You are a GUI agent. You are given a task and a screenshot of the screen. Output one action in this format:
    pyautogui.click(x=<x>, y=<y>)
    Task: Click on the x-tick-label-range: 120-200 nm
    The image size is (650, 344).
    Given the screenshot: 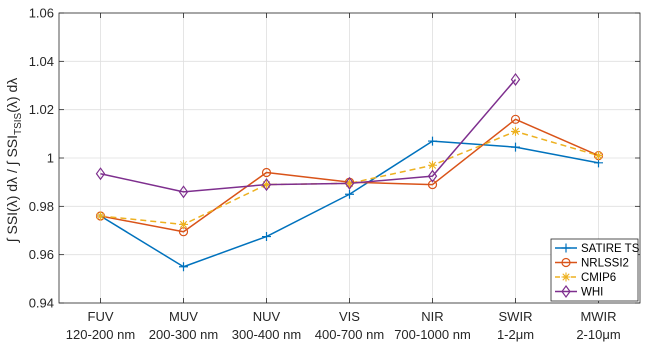 What is the action you would take?
    pyautogui.click(x=100, y=334)
    